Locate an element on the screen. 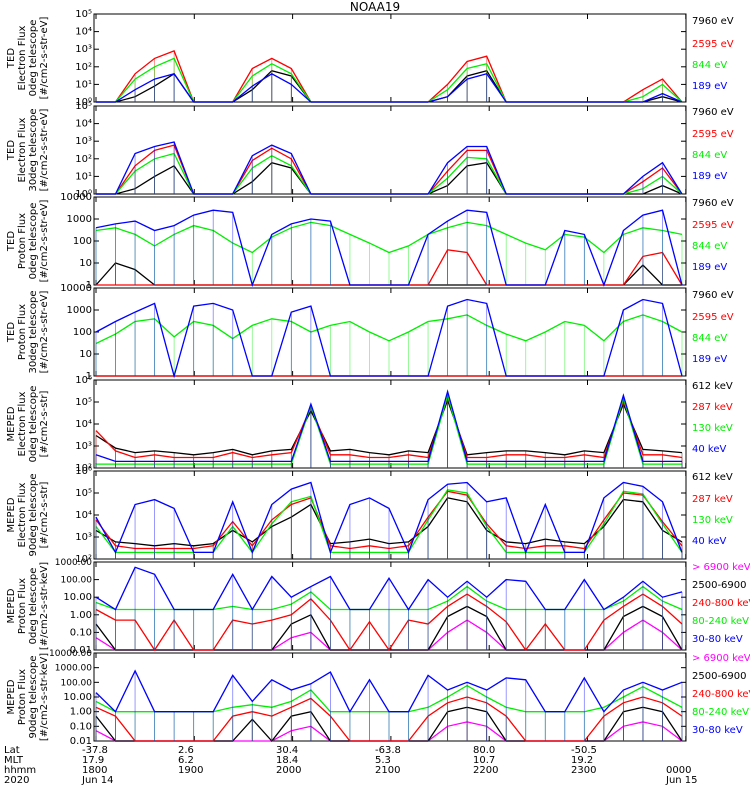 Image resolution: width=750 pixels, height=800 pixels. x-axis-label: 0000 is located at coordinates (679, 770).